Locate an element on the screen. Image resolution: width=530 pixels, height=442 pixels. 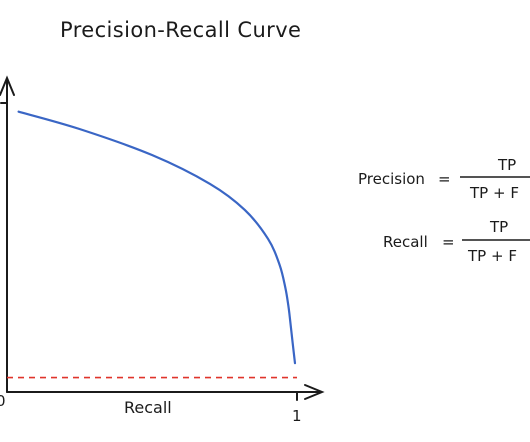
x-tick-label-1: 1 is located at coordinates (297, 416).